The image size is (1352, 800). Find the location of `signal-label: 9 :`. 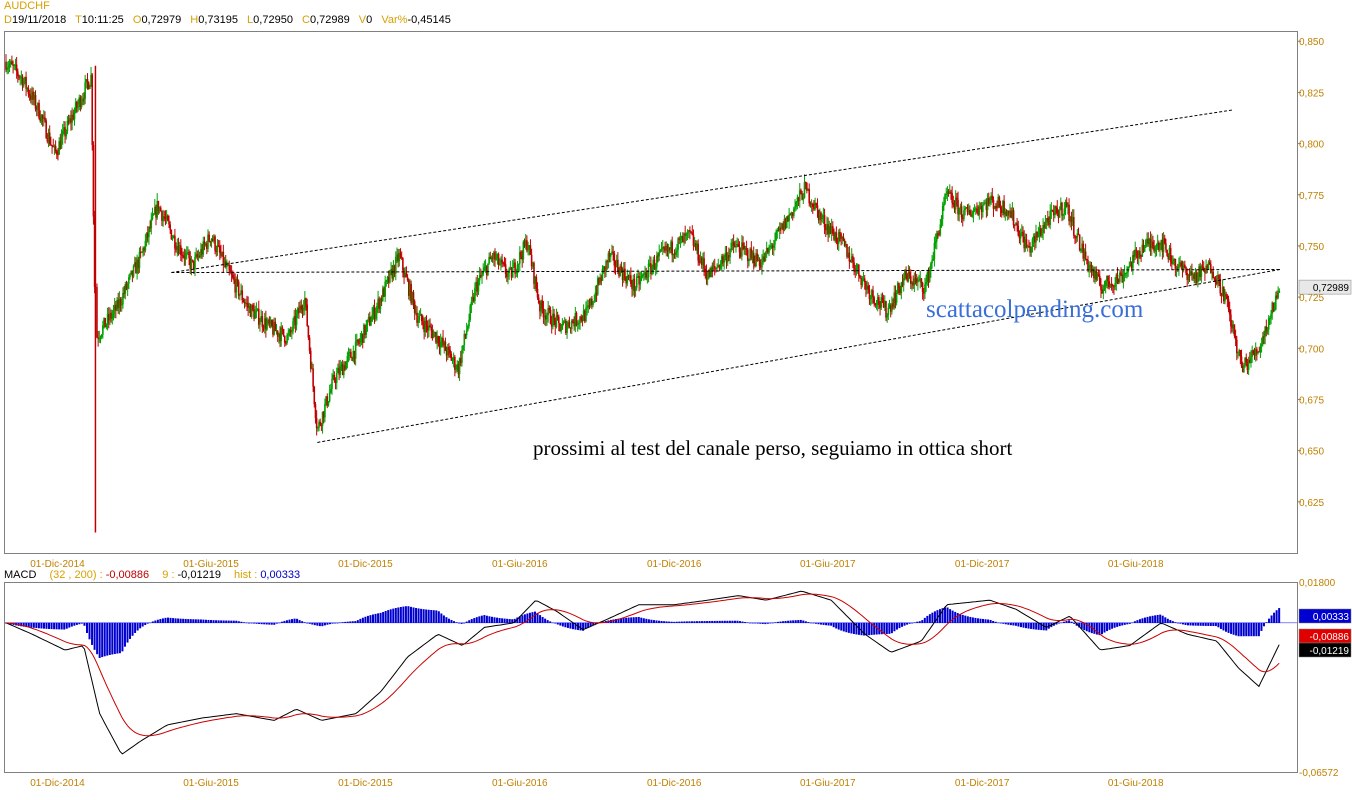

signal-label: 9 : is located at coordinates (168, 575).